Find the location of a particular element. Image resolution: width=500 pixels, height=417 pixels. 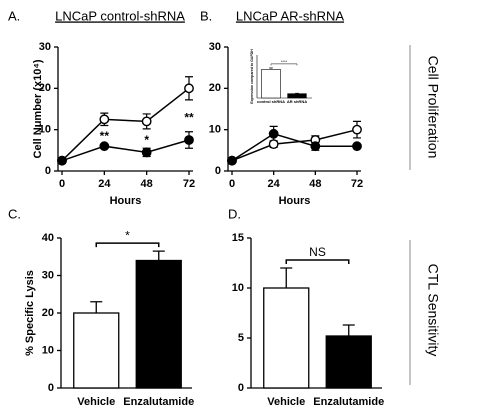

significance-label: NS is located at coordinates (317, 252).